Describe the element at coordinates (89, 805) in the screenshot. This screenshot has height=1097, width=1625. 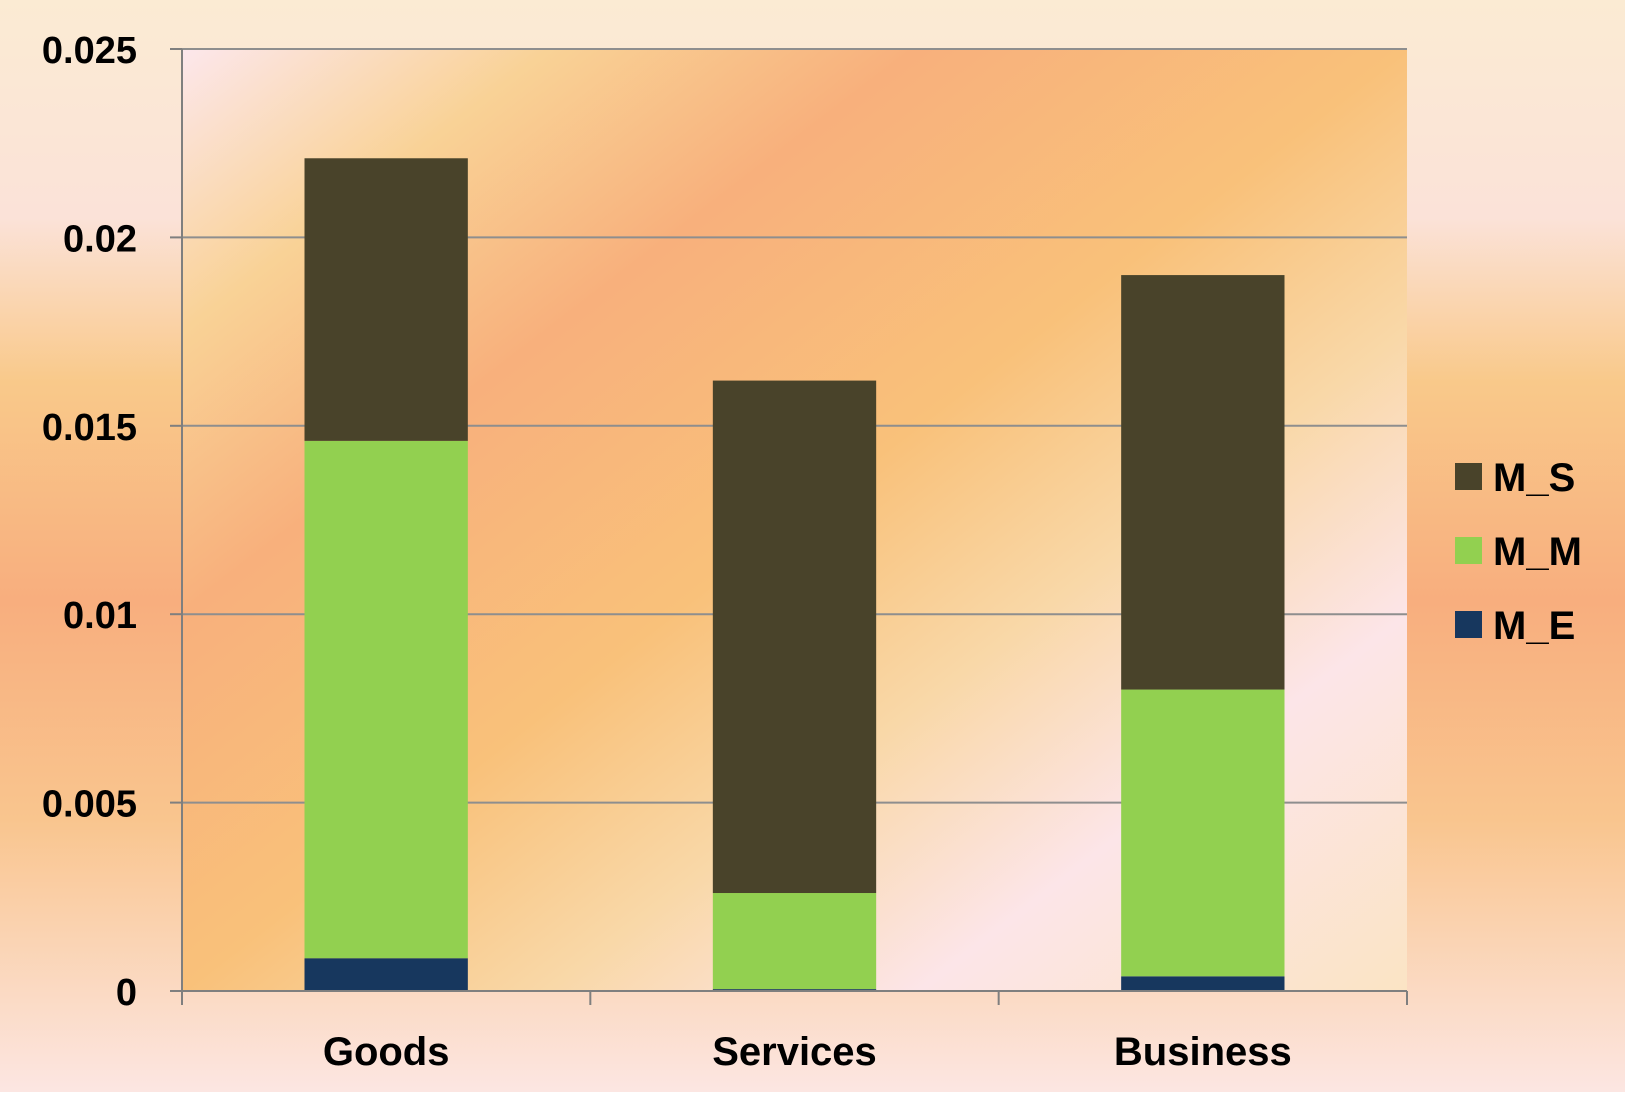
I see `y-tick-label: 0.005` at that location.